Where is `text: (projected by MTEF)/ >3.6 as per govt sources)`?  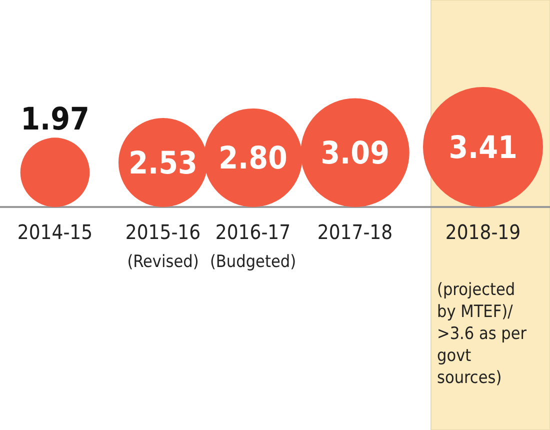
text: (projected by MTEF)/ >3.6 as per govt sources) is located at coordinates (482, 334).